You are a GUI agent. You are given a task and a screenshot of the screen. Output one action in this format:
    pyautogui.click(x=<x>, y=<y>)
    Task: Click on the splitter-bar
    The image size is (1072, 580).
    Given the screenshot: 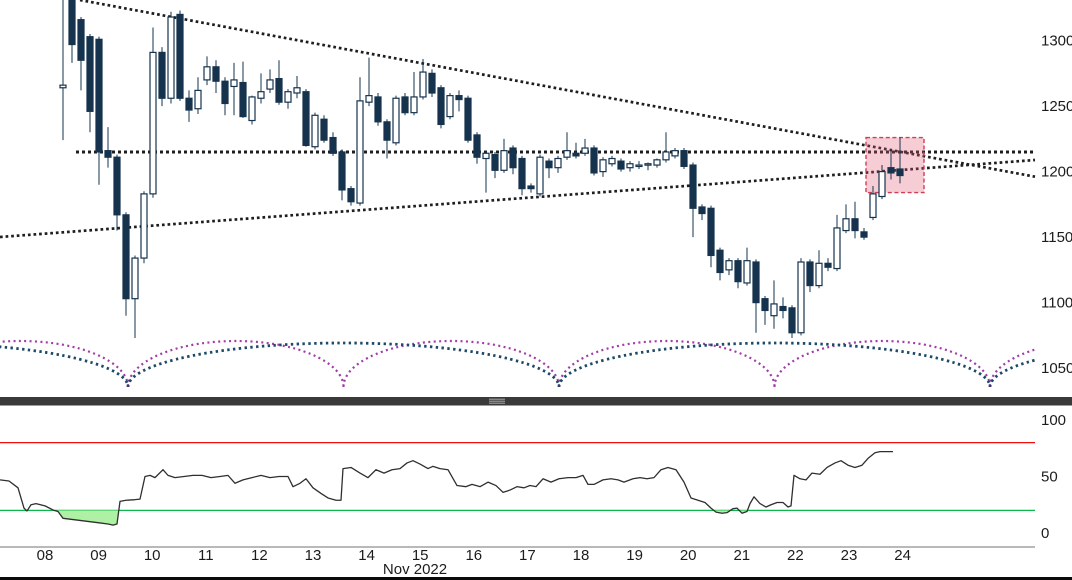 What is the action you would take?
    pyautogui.click(x=536, y=401)
    